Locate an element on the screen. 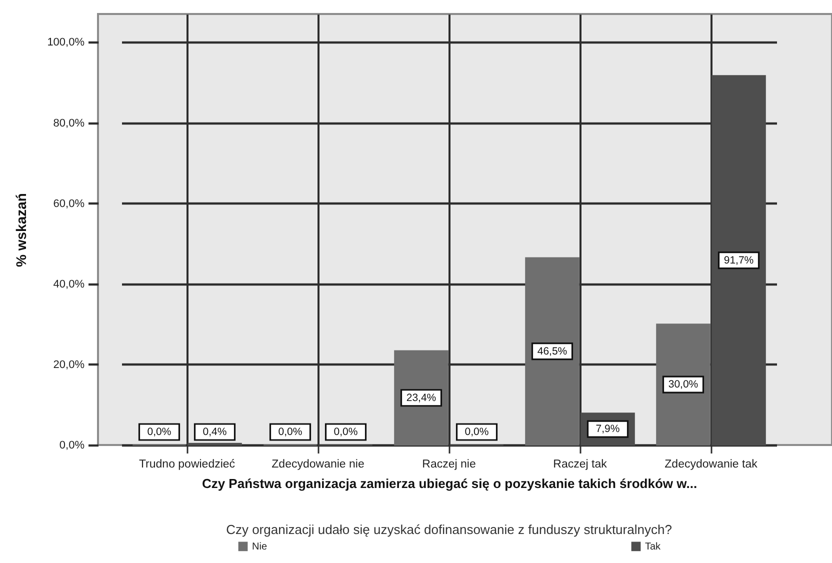 Image resolution: width=832 pixels, height=563 pixels. data-label: 46,5% is located at coordinates (552, 351).